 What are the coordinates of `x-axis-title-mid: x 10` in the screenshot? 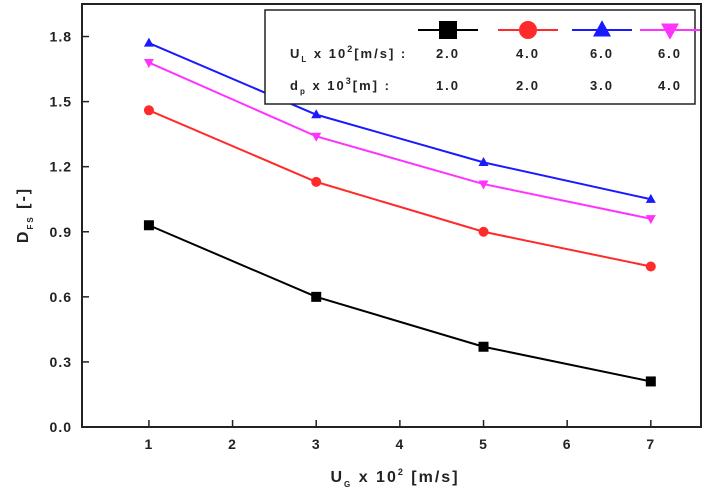 It's located at (375, 477).